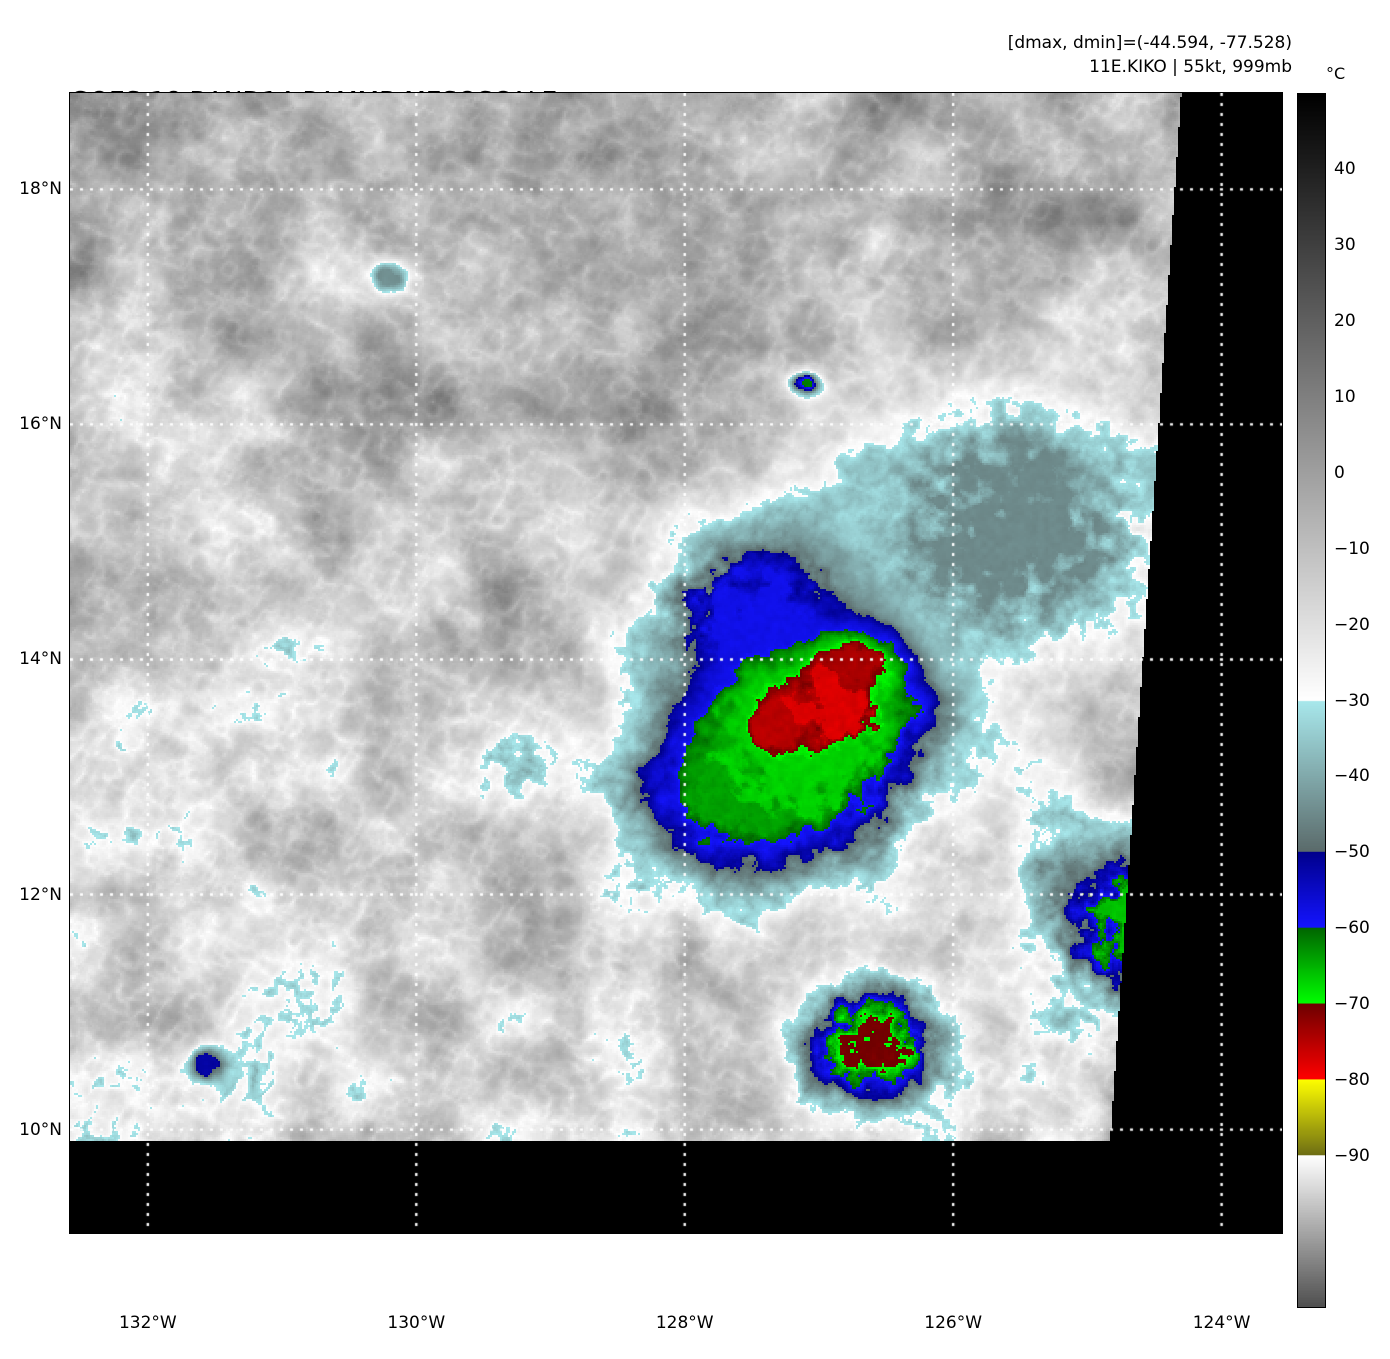 The width and height of the screenshot is (1390, 1359). What do you see at coordinates (1352, 700) in the screenshot?
I see `colorbar-tick-7: −30` at bounding box center [1352, 700].